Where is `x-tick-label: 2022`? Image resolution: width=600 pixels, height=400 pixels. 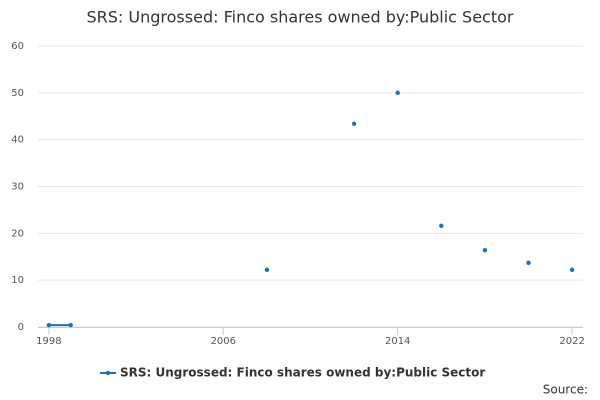
x-tick-label: 2022 is located at coordinates (571, 341).